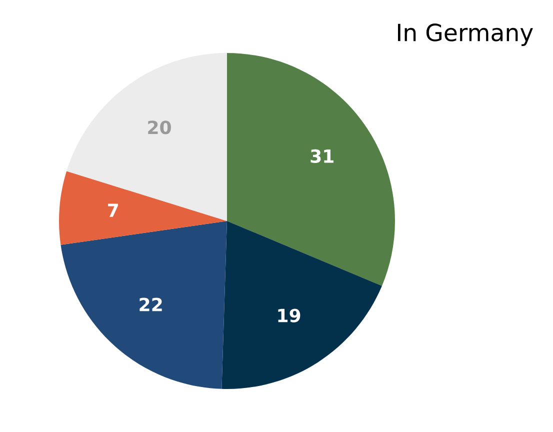  I want to click on data-label: 20, so click(159, 127).